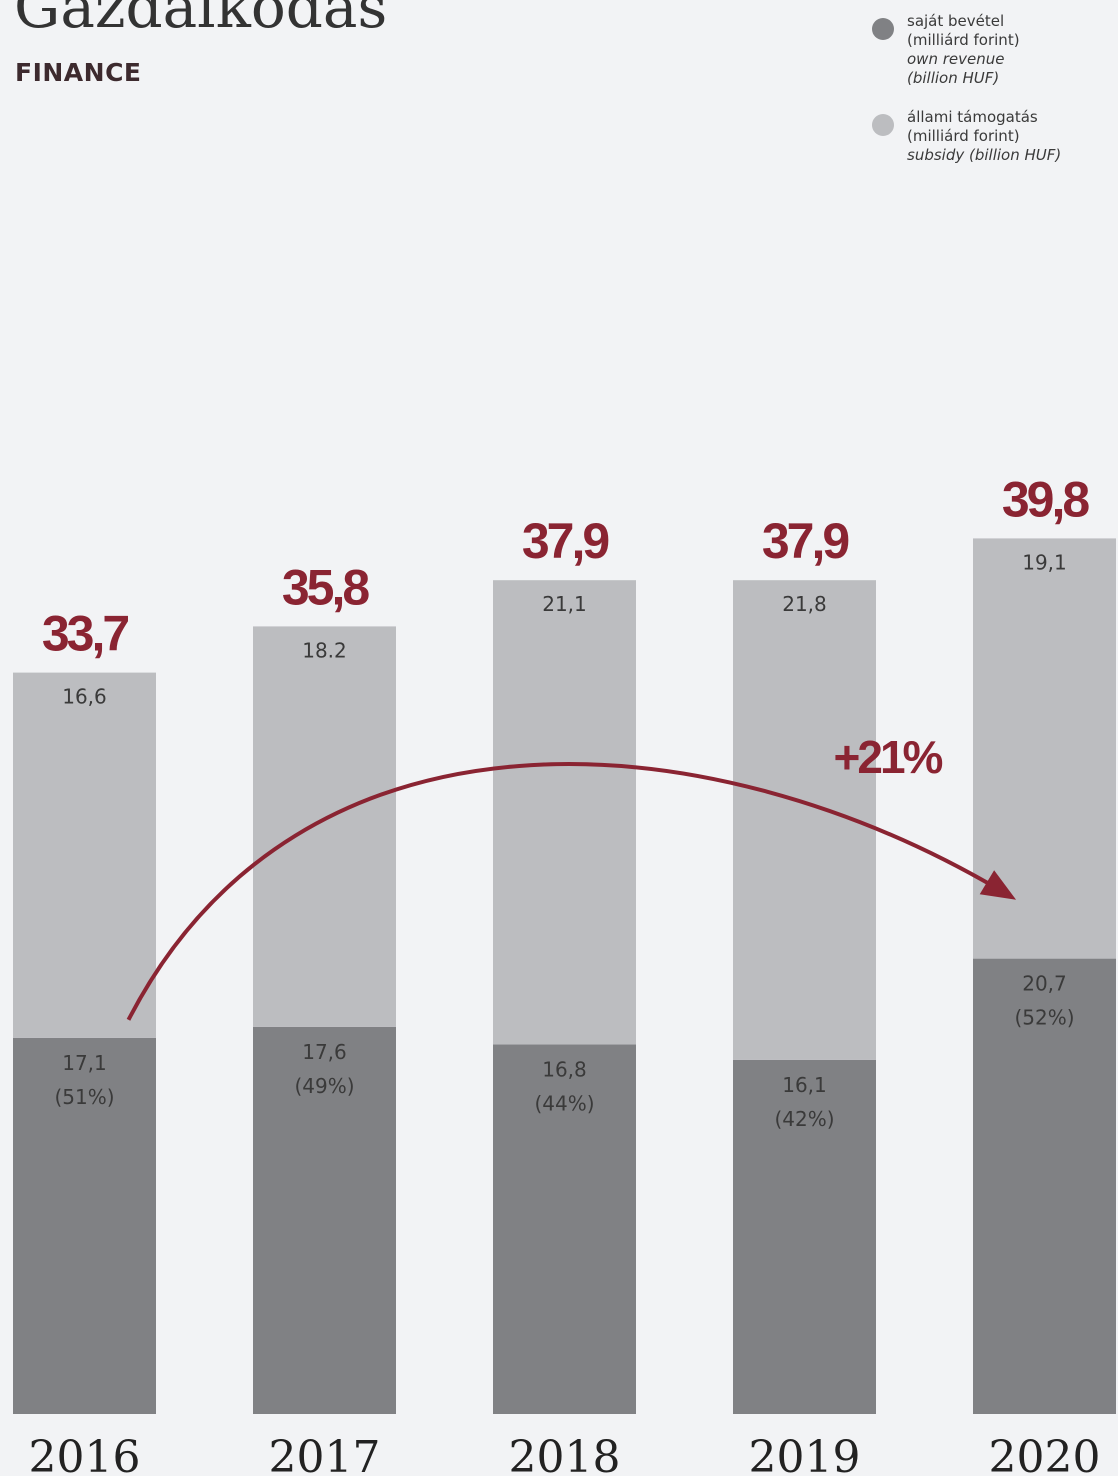 The width and height of the screenshot is (1118, 1476). What do you see at coordinates (804, 604) in the screenshot?
I see `subsidy-value-label: 21,8` at bounding box center [804, 604].